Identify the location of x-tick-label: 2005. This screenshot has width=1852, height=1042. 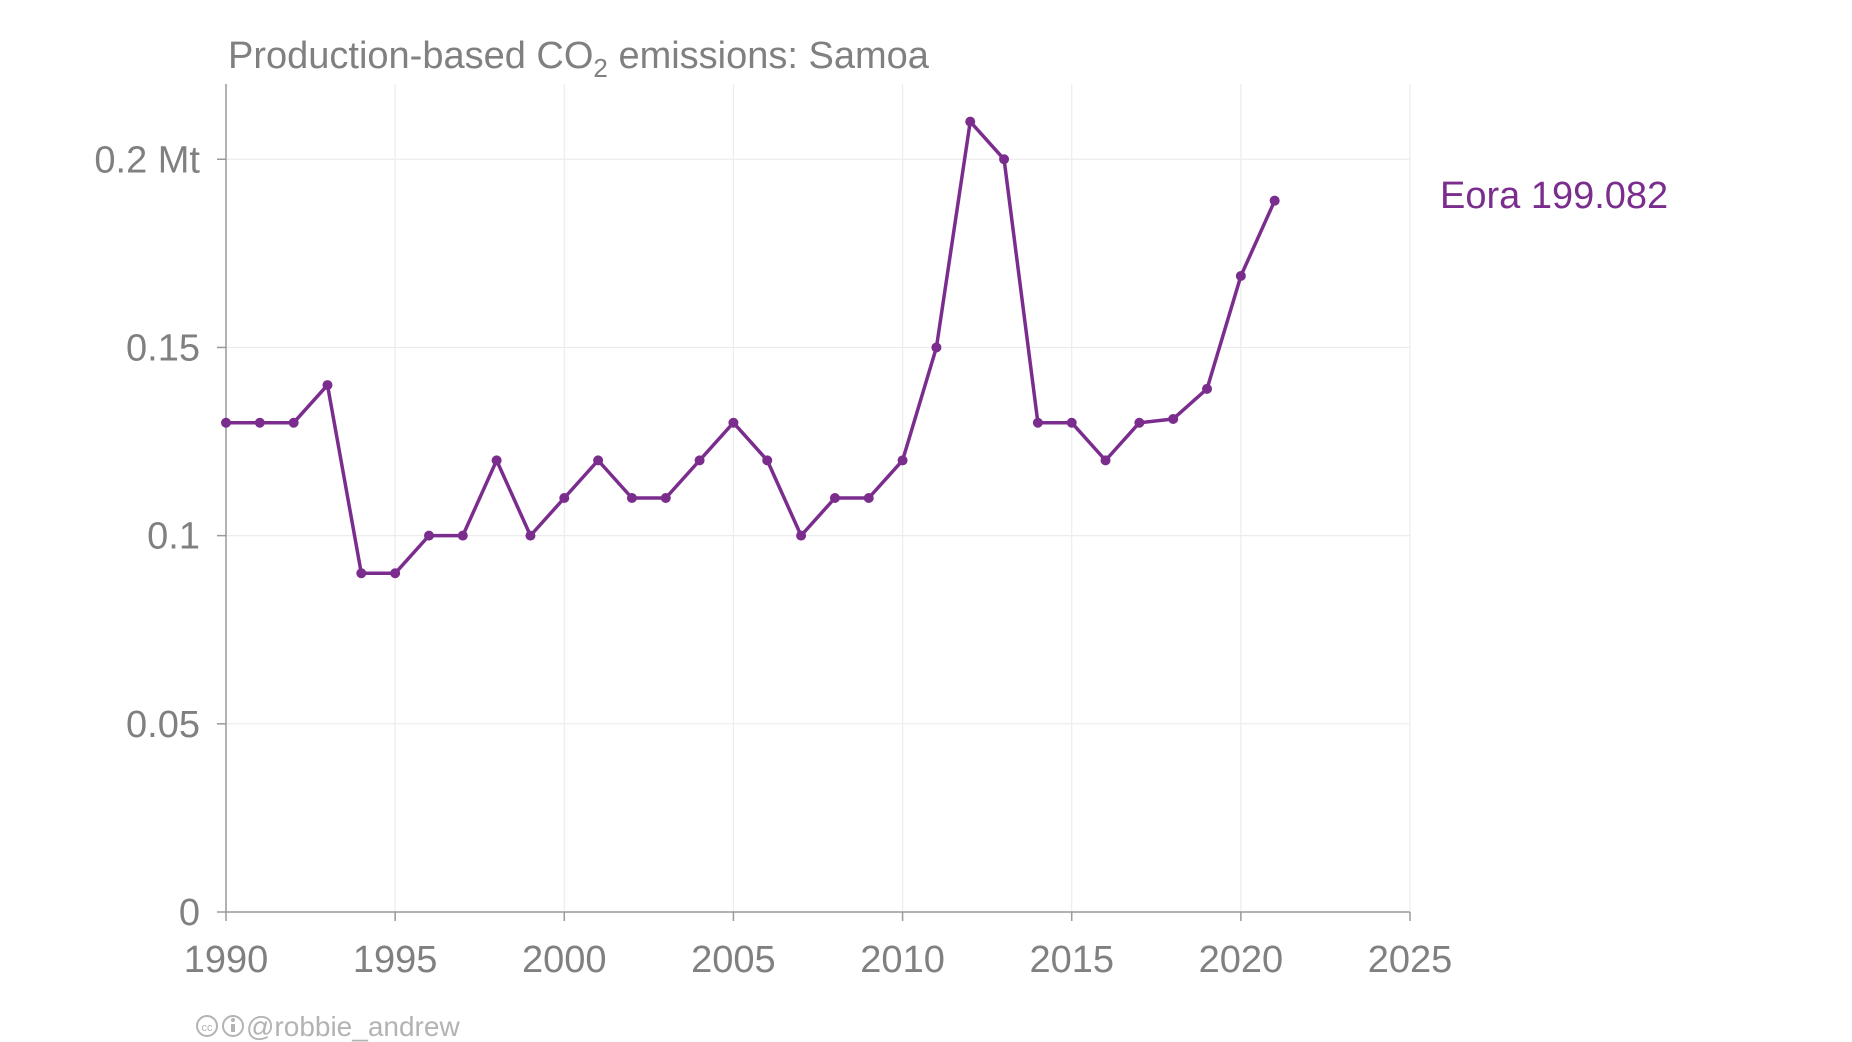
(733, 960).